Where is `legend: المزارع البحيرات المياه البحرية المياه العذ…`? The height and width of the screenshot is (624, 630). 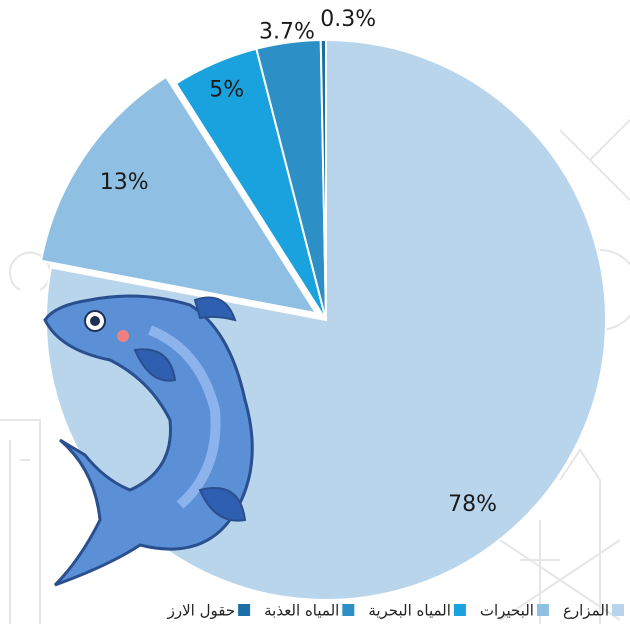 legend: المزارع البحيرات المياه البحرية المياه العذ… is located at coordinates (395, 611).